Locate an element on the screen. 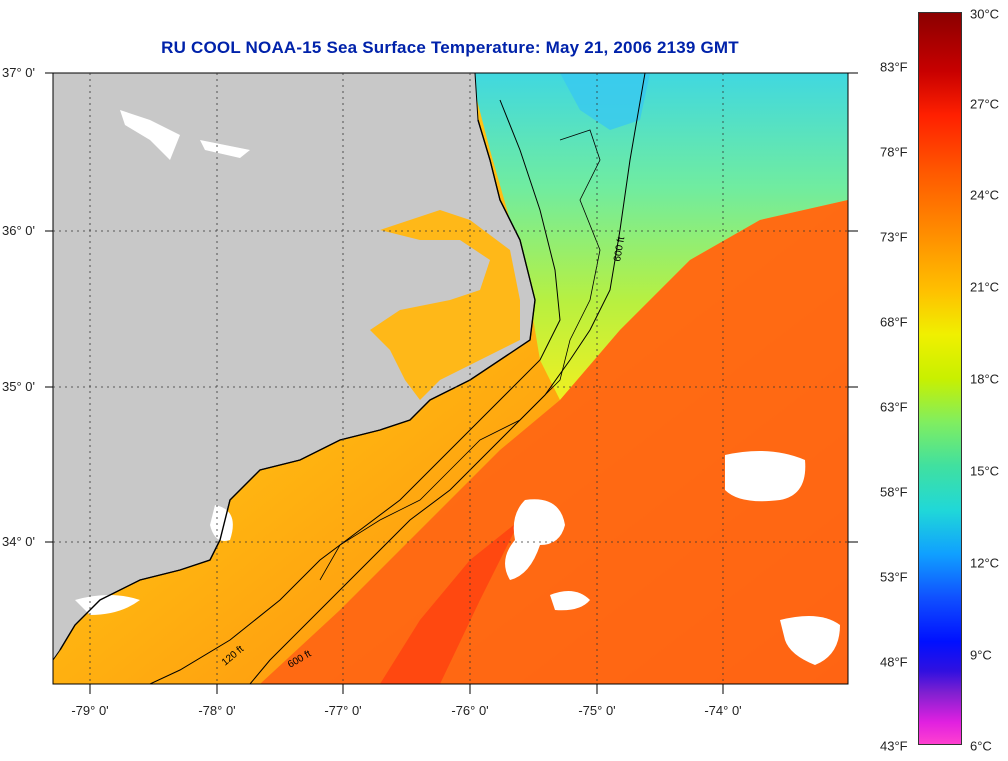 The height and width of the screenshot is (761, 1008). colorbar-label-c: 21°C is located at coordinates (985, 287).